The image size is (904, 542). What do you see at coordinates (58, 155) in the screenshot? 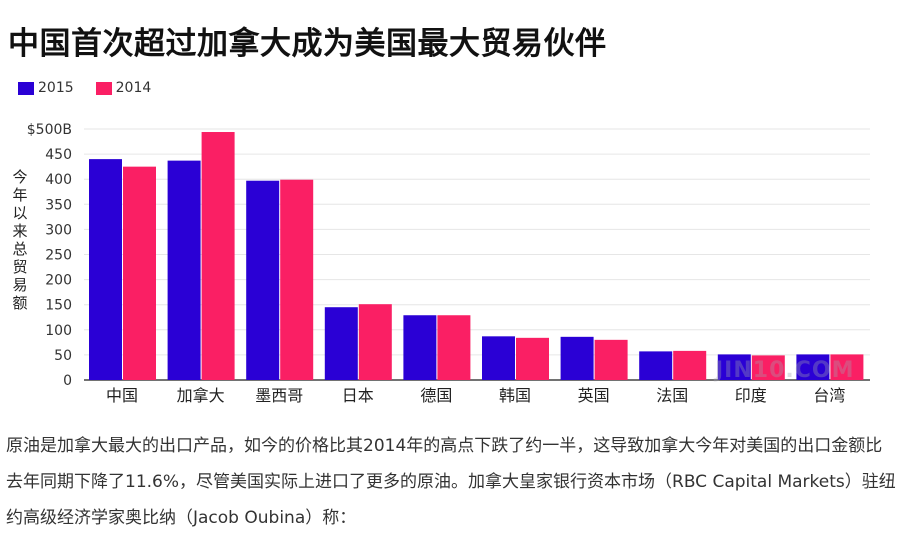
I see `y-tick-label: 450` at bounding box center [58, 155].